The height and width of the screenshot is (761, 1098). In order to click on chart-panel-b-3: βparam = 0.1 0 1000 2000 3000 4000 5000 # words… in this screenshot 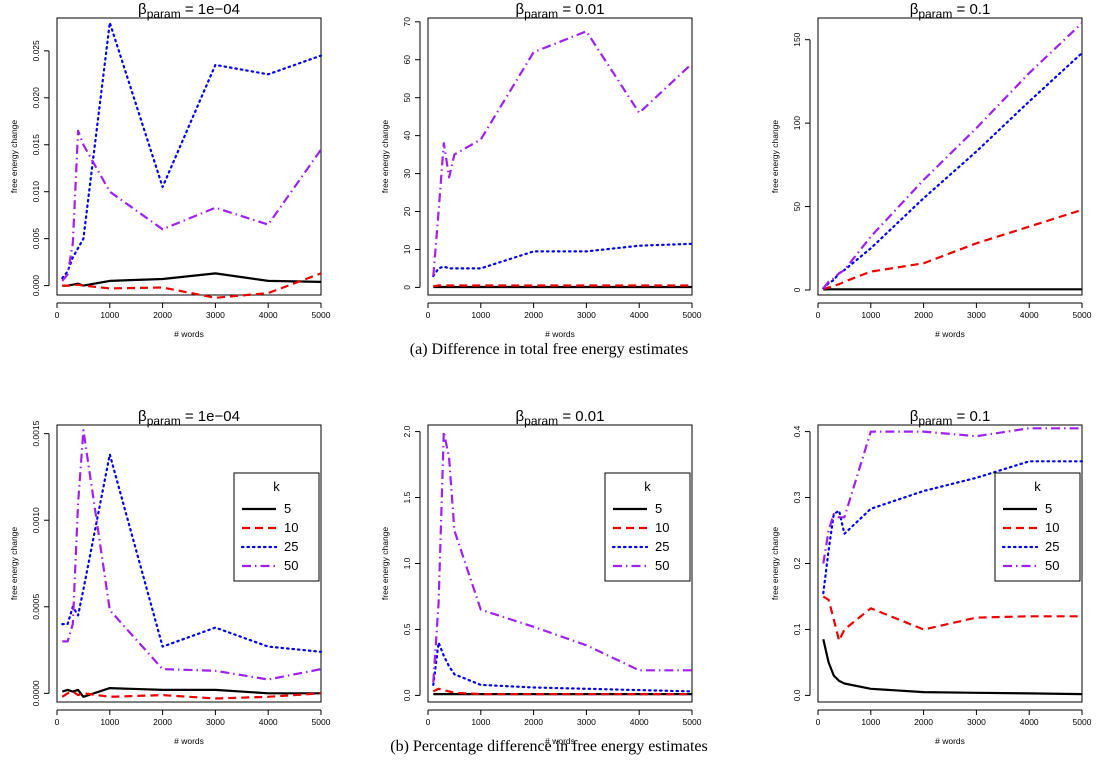, I will do `click(931, 577)`.